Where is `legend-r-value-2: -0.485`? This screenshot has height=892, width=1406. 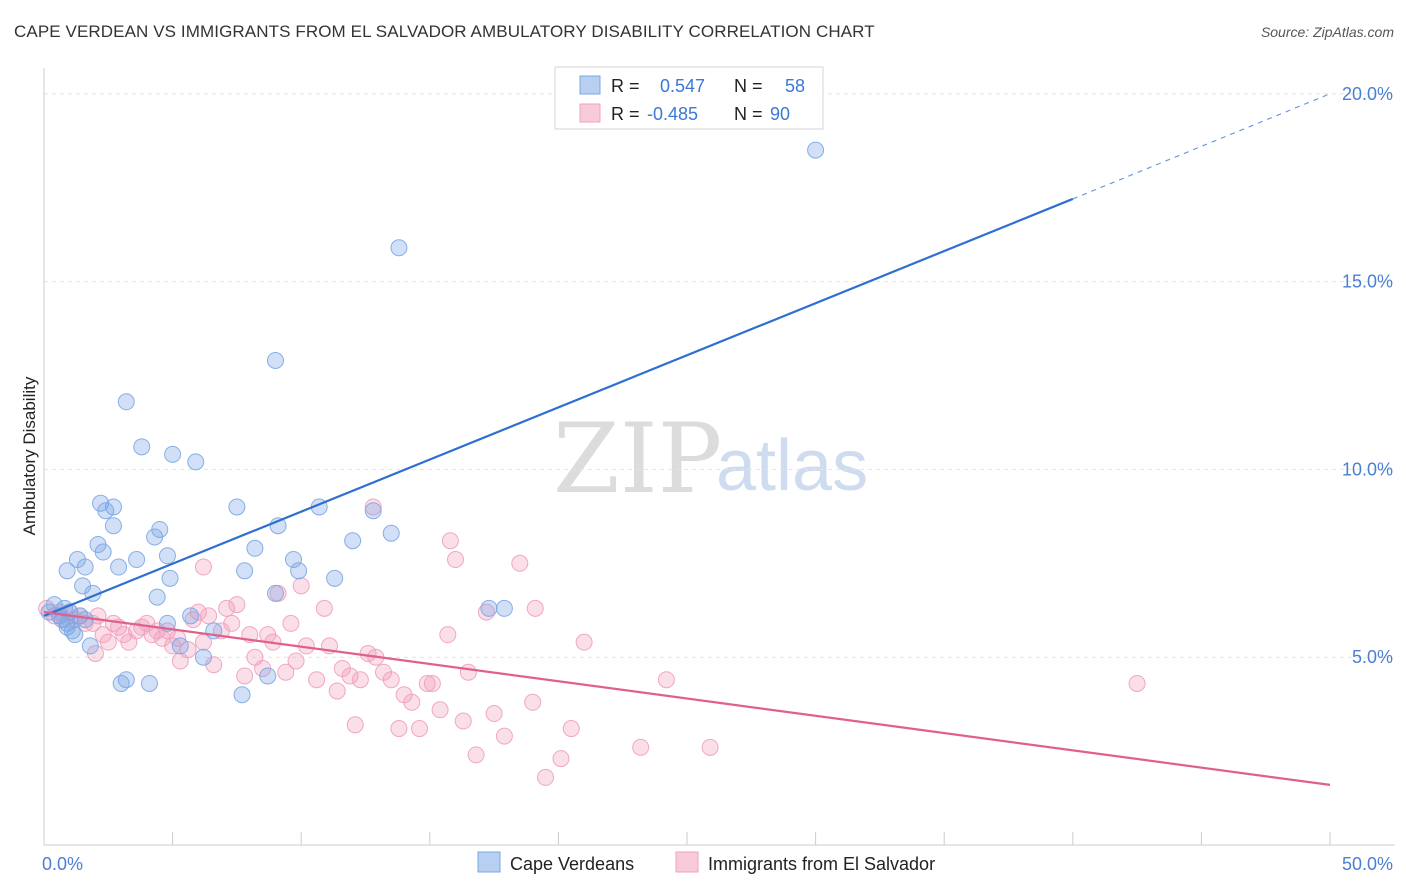
legend-r-value-2: -0.485 is located at coordinates (672, 114).